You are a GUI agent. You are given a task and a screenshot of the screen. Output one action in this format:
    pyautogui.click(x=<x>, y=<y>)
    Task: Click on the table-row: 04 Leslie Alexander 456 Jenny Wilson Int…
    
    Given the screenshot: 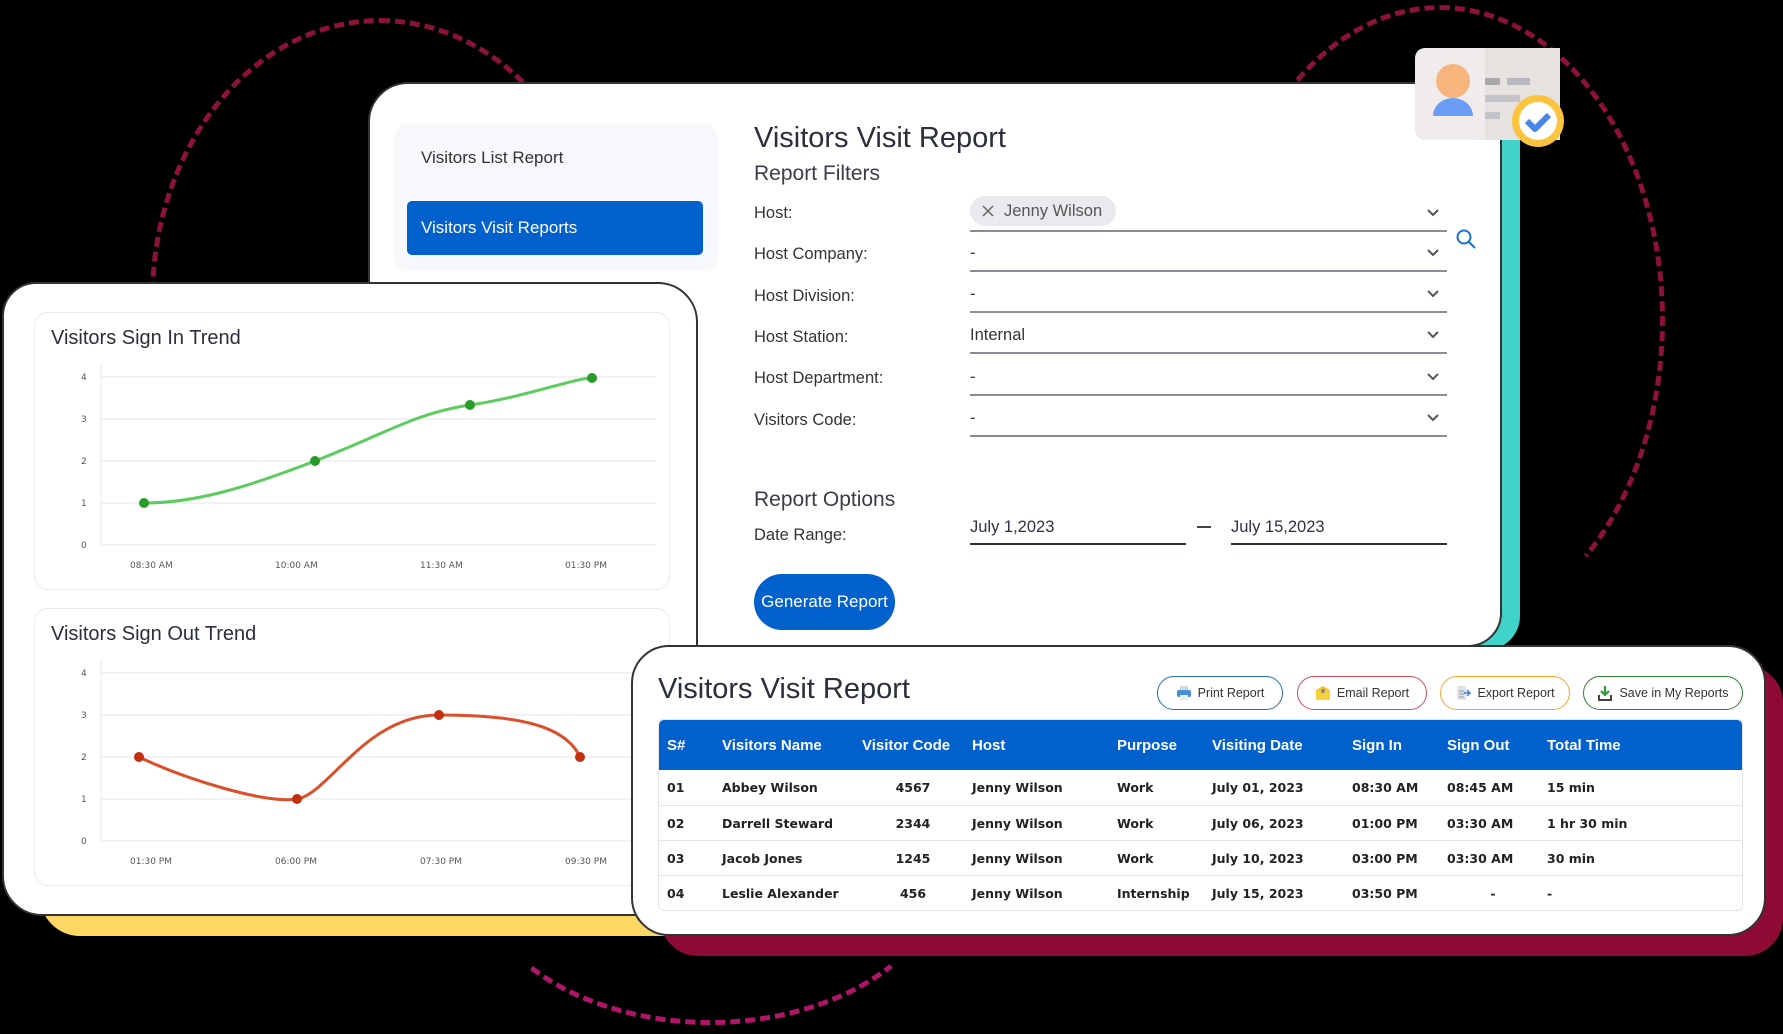 What is the action you would take?
    pyautogui.click(x=1200, y=892)
    